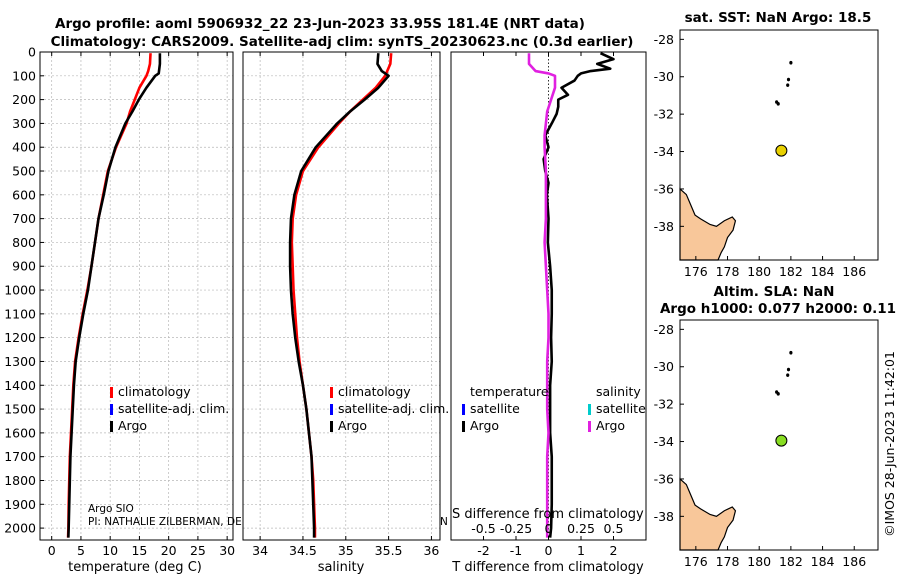  Describe the element at coordinates (542, 295) in the screenshot. I see `series-line-s-difference--argo-` at that location.